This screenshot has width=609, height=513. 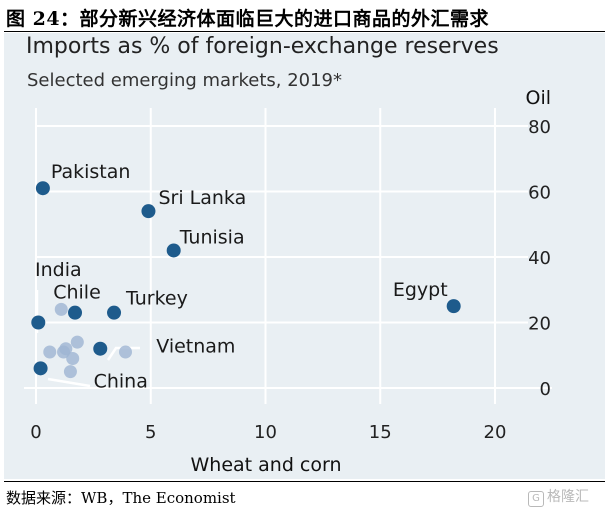 I want to click on y-tick-label: 80, so click(x=539, y=127).